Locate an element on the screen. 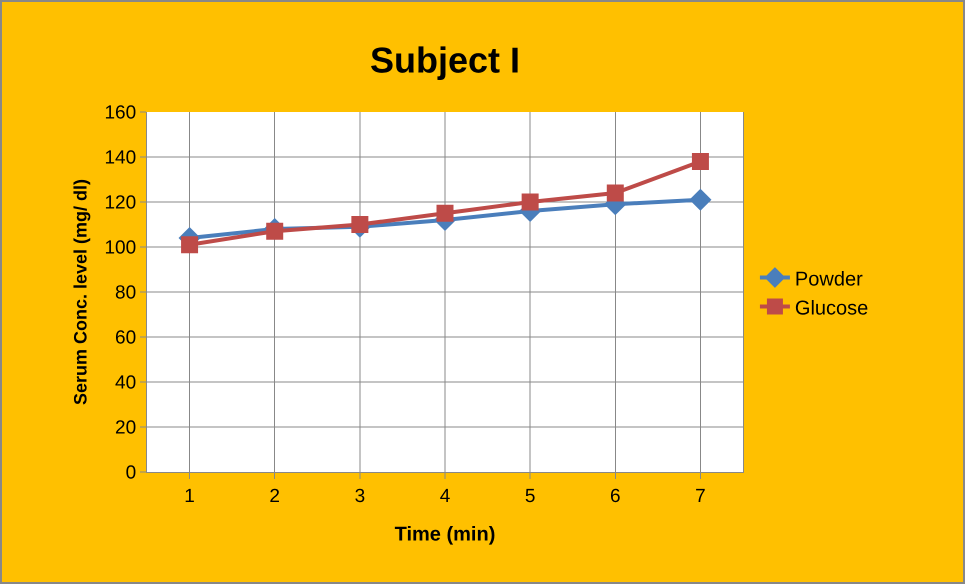 The height and width of the screenshot is (584, 965). x-tick-label: 4 is located at coordinates (445, 496).